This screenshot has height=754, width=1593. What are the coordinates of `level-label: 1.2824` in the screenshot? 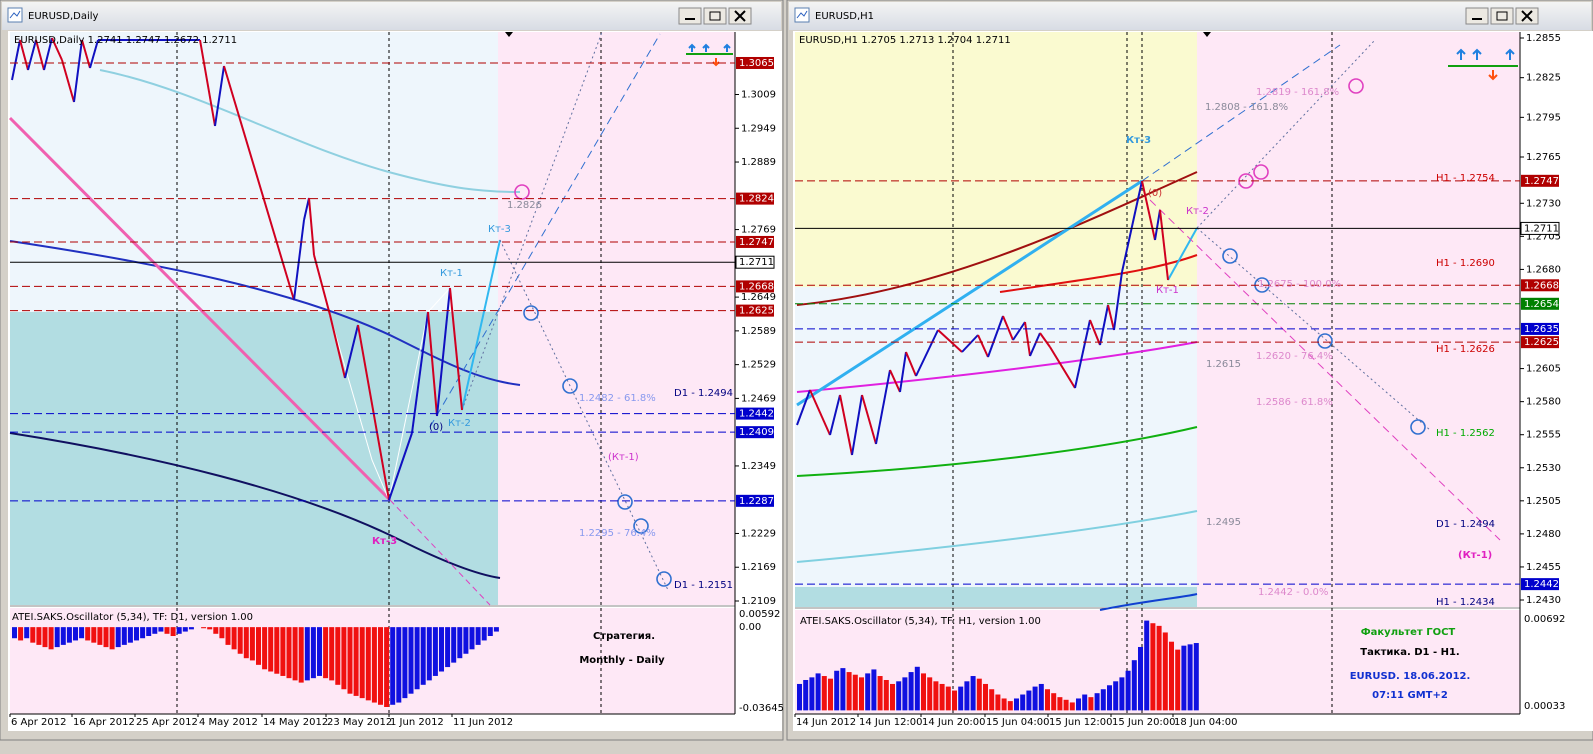 It's located at (756, 199).